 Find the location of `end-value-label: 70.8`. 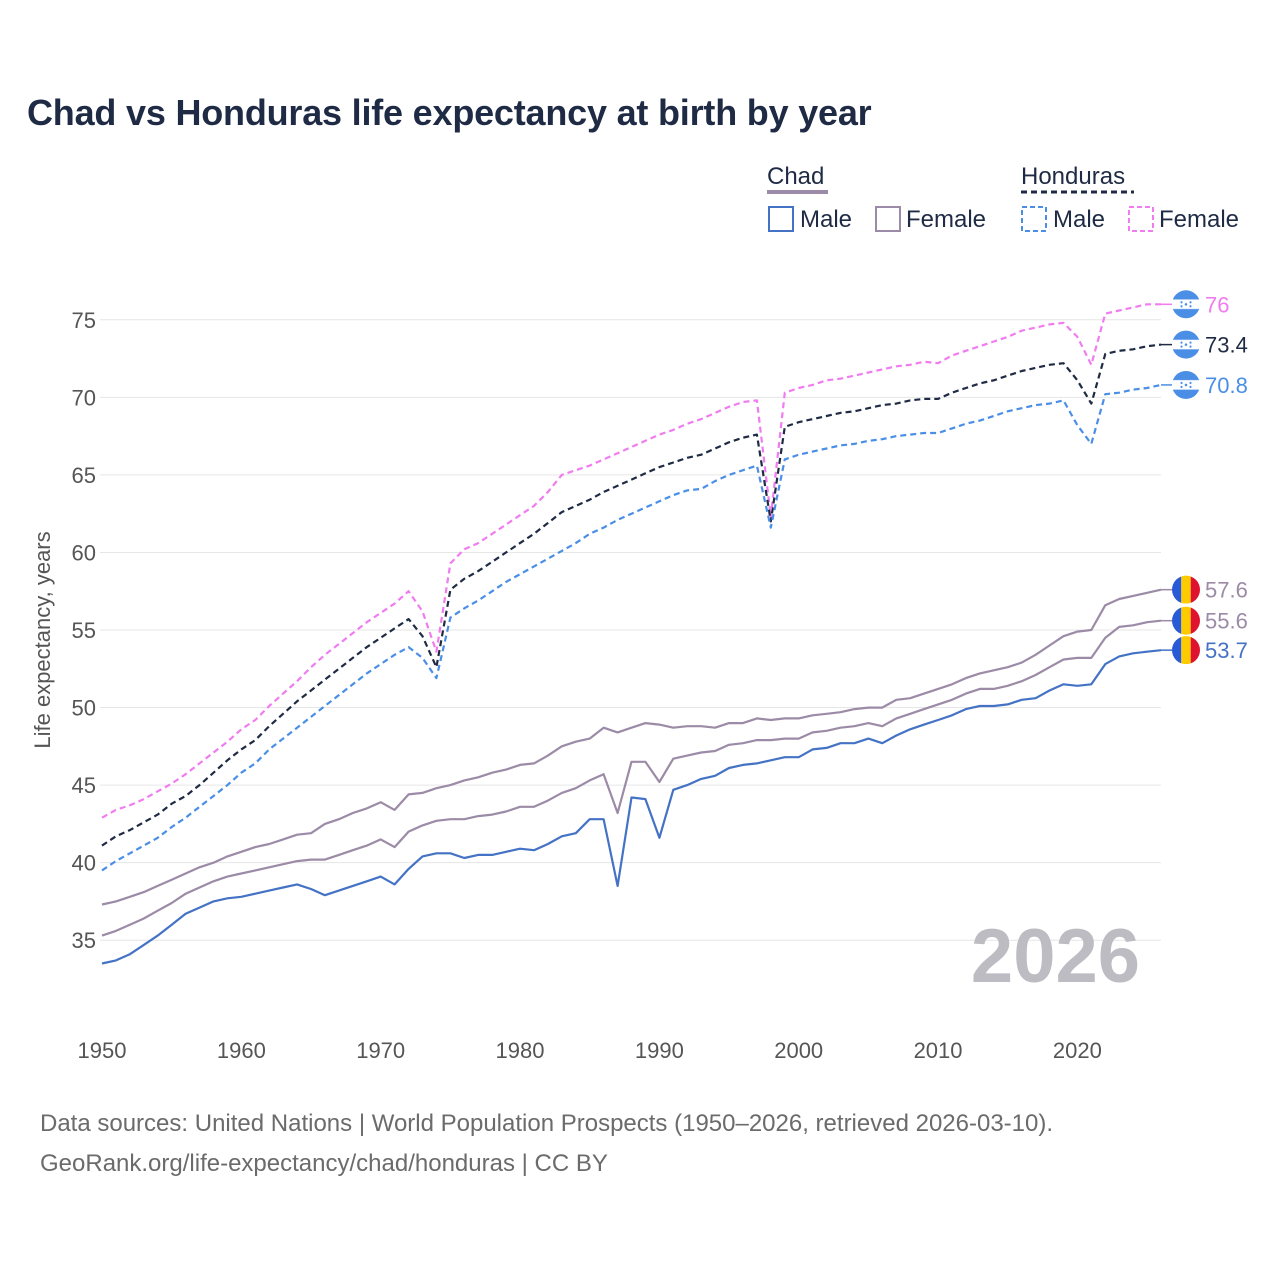

end-value-label: 70.8 is located at coordinates (1226, 385).